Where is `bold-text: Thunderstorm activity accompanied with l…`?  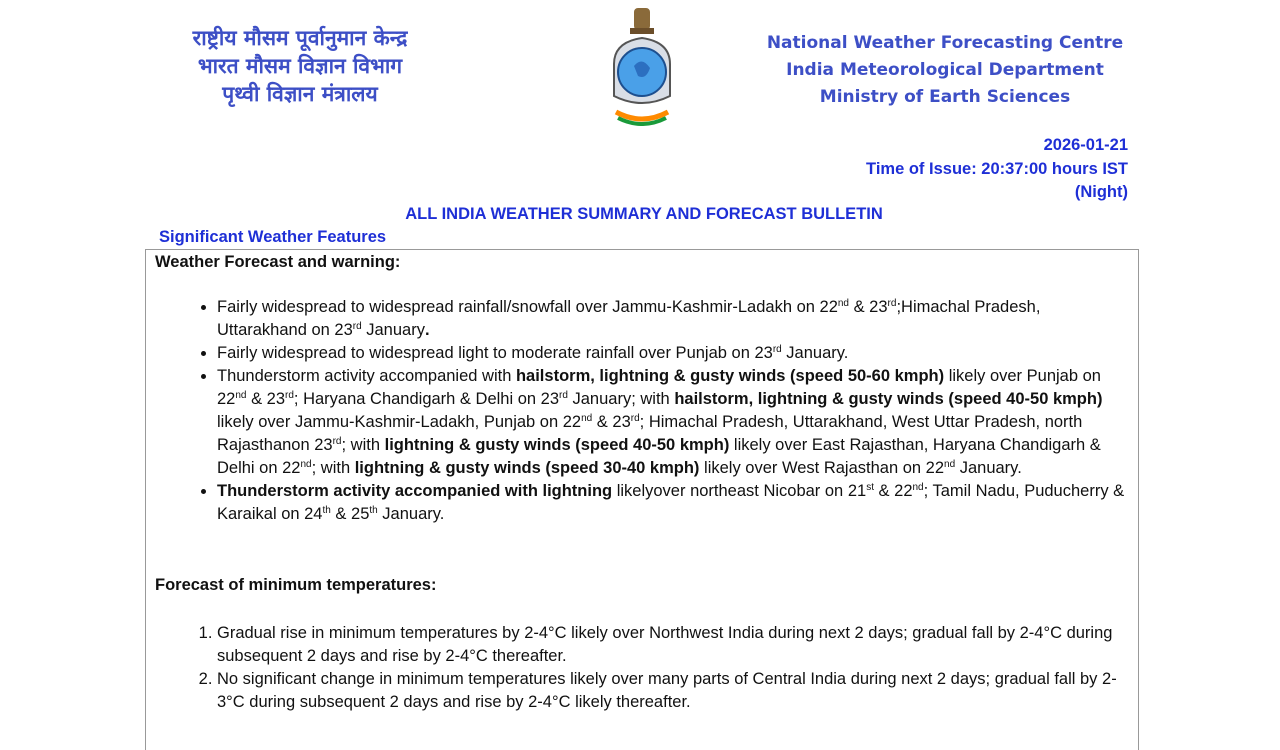 bold-text: Thunderstorm activity accompanied with l… is located at coordinates (415, 491).